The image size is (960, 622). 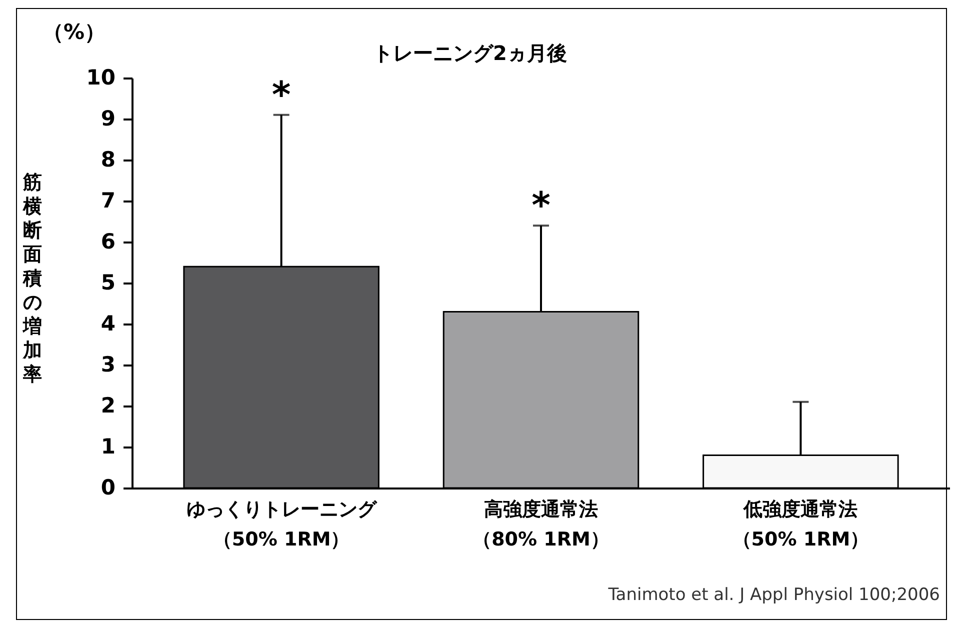 I want to click on x-tick-label: 低強度通常法（50% 1RM）, so click(x=801, y=524).